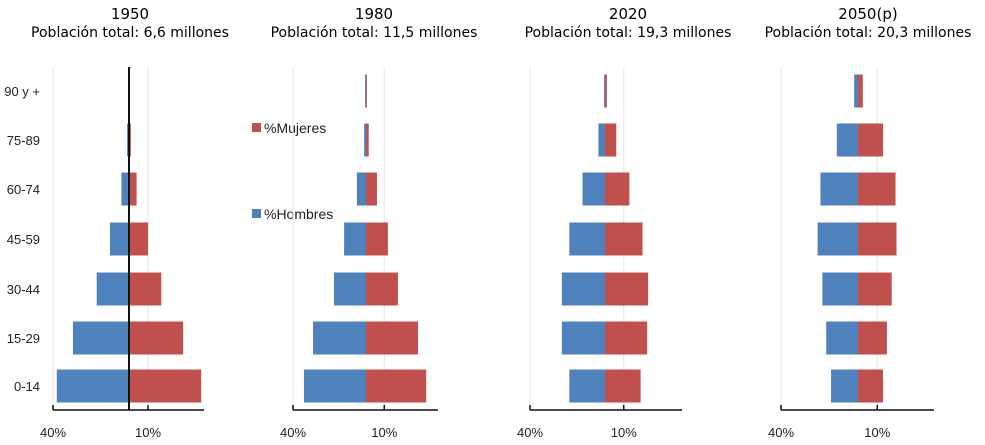 The width and height of the screenshot is (985, 445). Describe the element at coordinates (27, 386) in the screenshot. I see `category-label: 0-14` at that location.